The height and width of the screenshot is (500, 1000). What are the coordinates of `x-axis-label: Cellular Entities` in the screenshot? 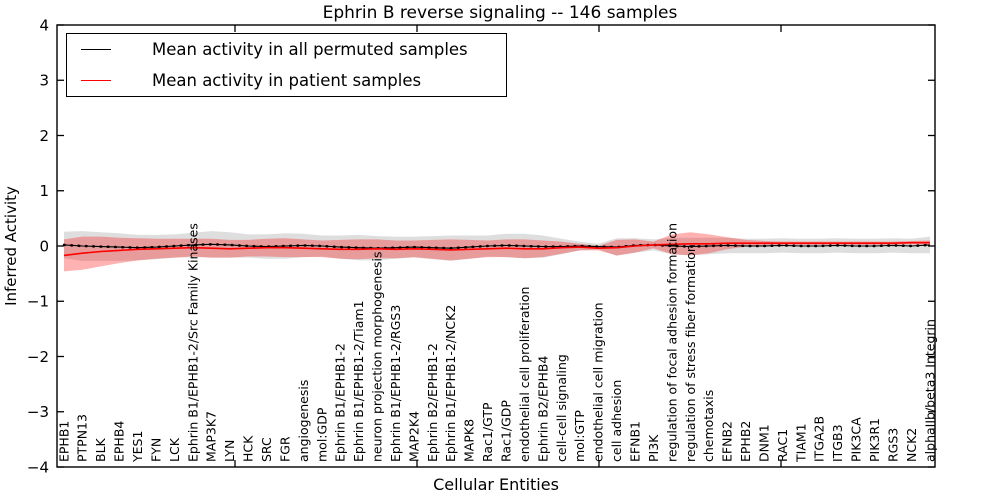 It's located at (496, 484).